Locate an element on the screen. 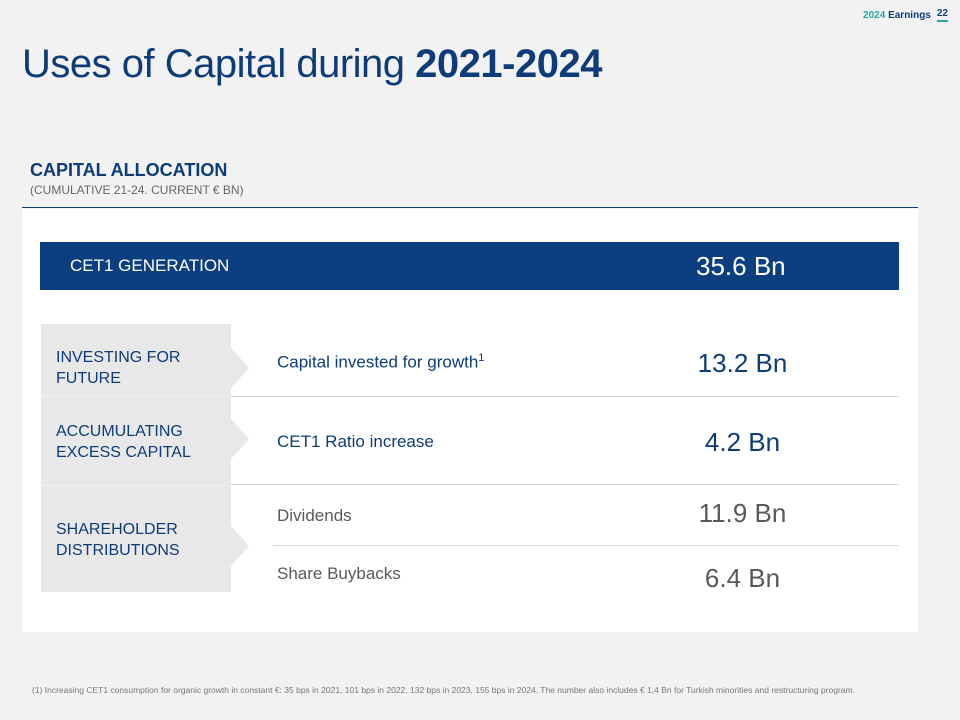 This screenshot has height=720, width=960. category-investing: INVESTING FOR FUTURE is located at coordinates (145, 360).